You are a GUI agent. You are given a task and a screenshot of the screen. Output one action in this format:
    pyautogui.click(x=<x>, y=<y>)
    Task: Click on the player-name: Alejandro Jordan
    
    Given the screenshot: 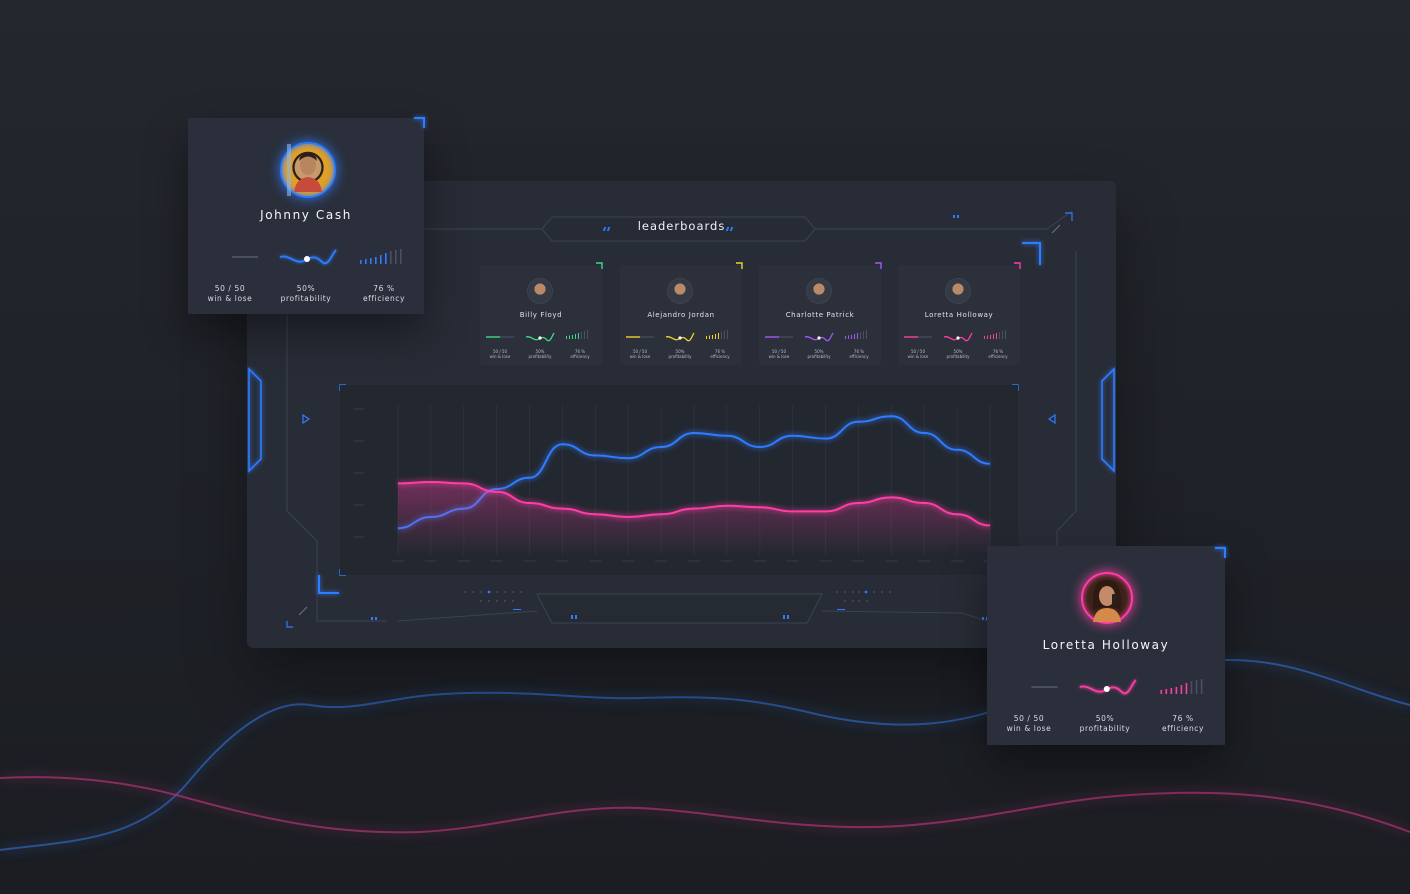 What is the action you would take?
    pyautogui.click(x=681, y=315)
    